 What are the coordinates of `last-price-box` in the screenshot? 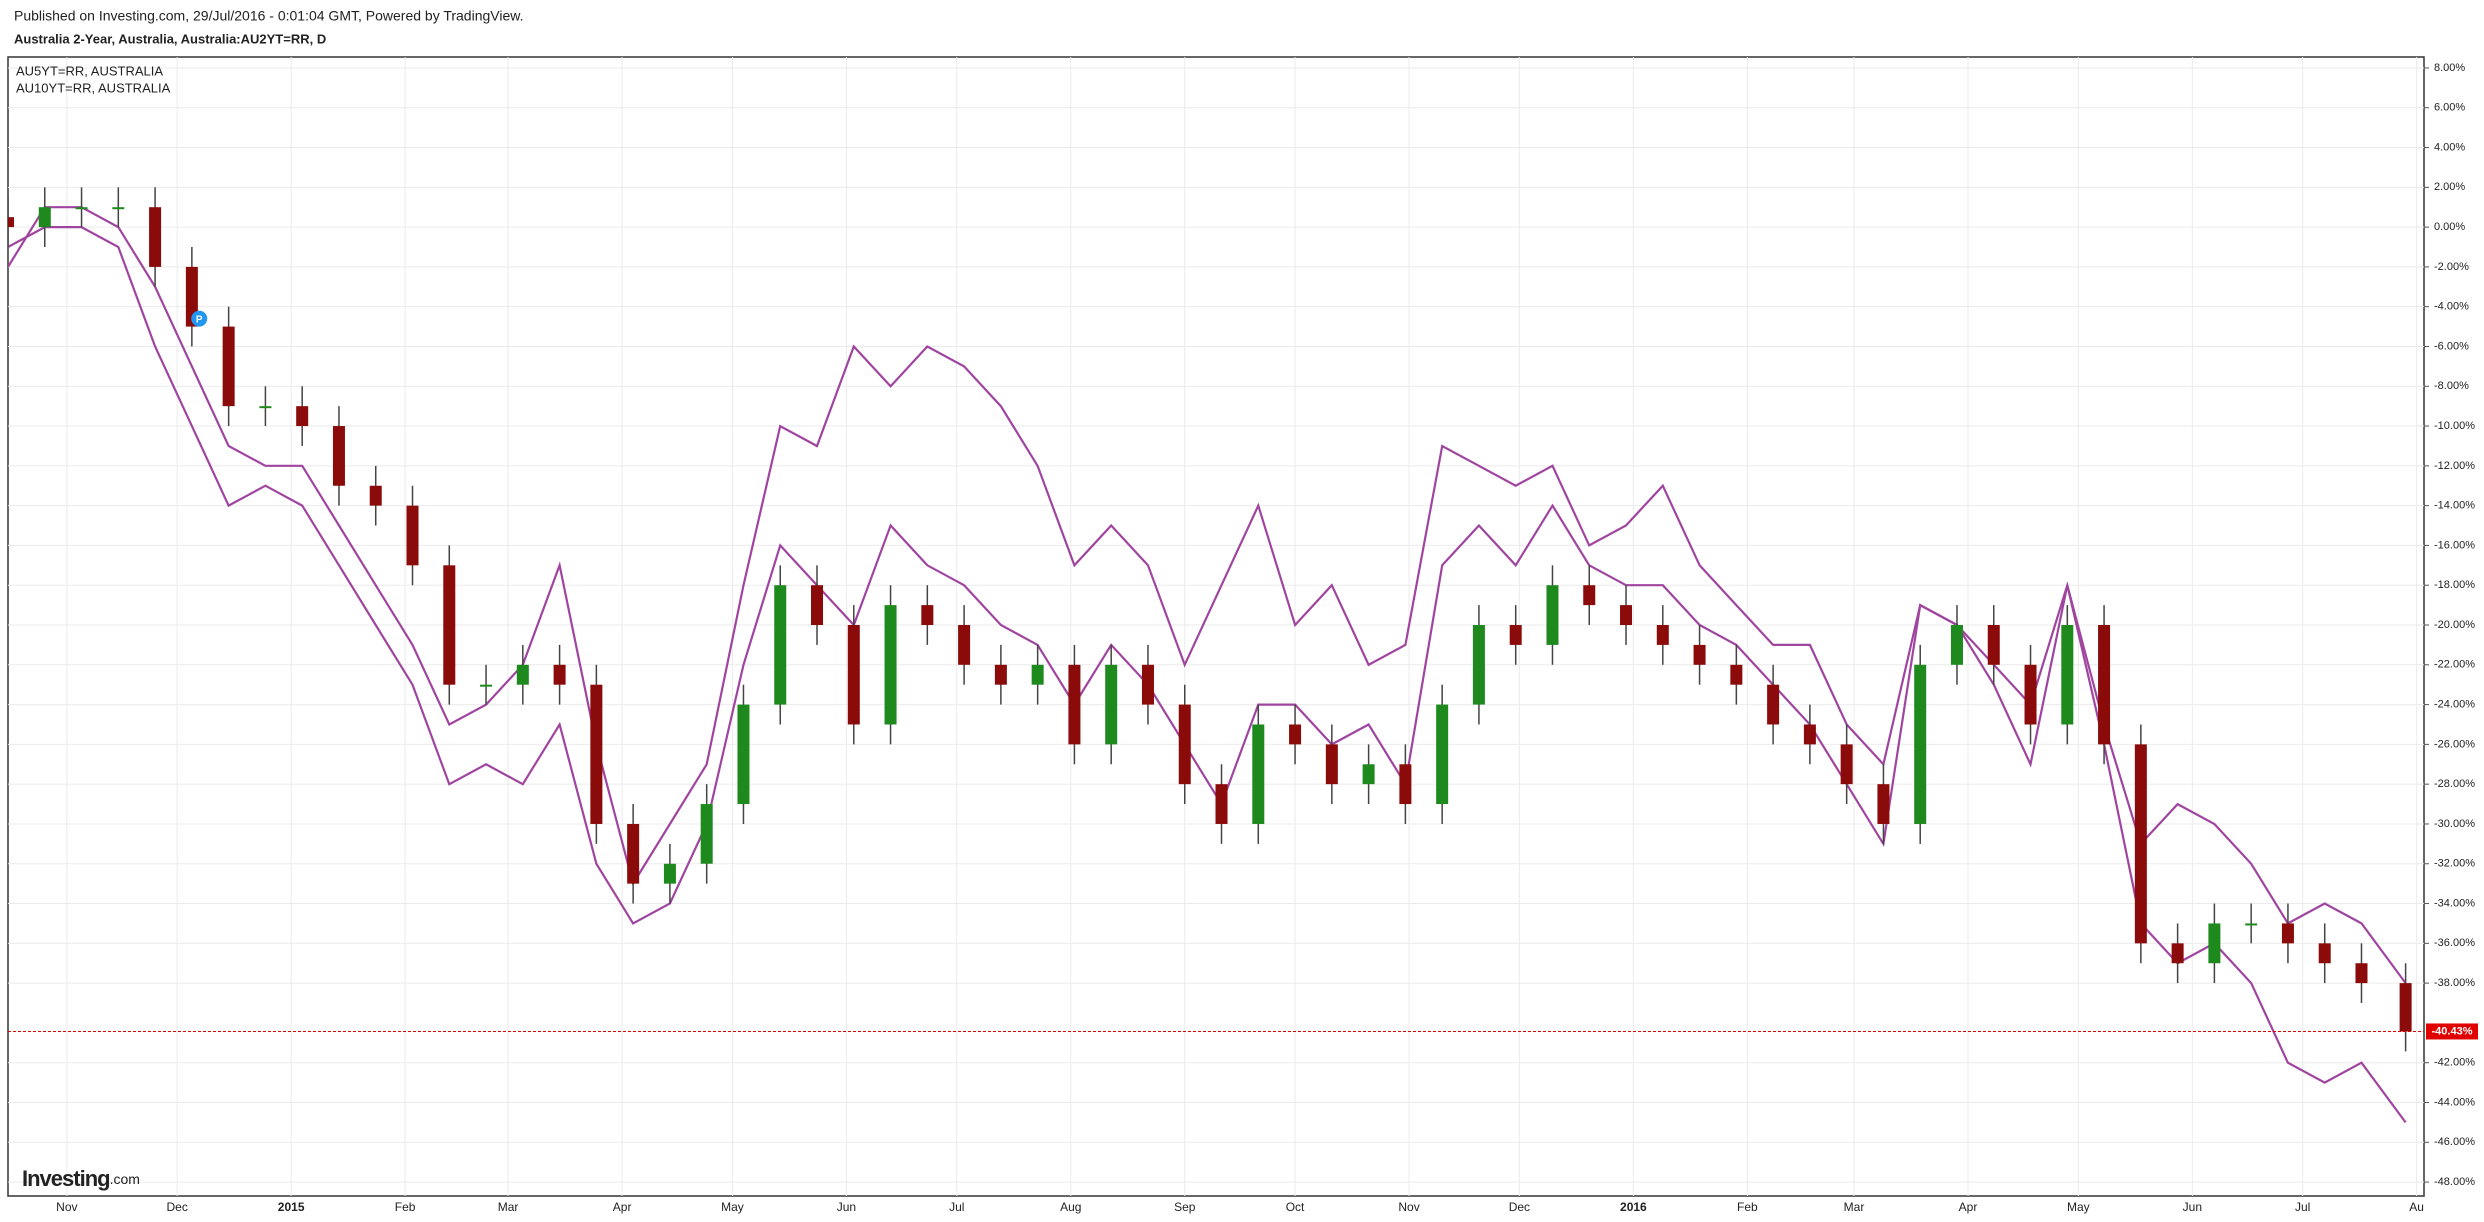 It's located at (2452, 1031).